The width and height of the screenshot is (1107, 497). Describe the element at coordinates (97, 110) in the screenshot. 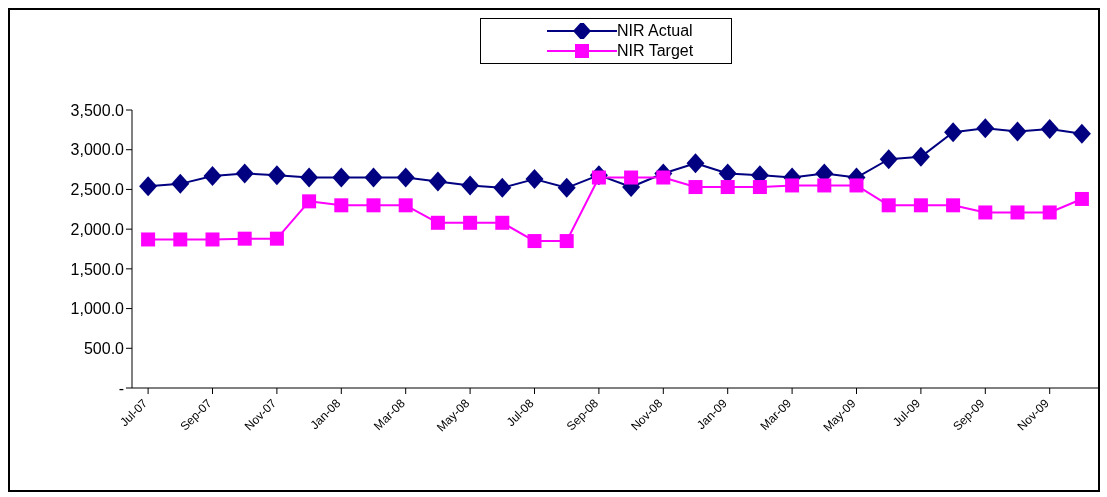

I see `y-tick-label: 3,500.0` at that location.